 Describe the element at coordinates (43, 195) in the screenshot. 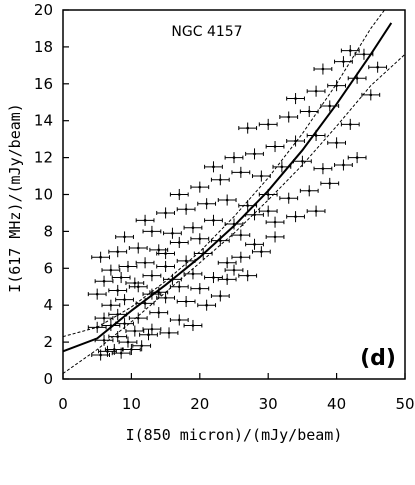

I see `y-tick-label: 10` at that location.